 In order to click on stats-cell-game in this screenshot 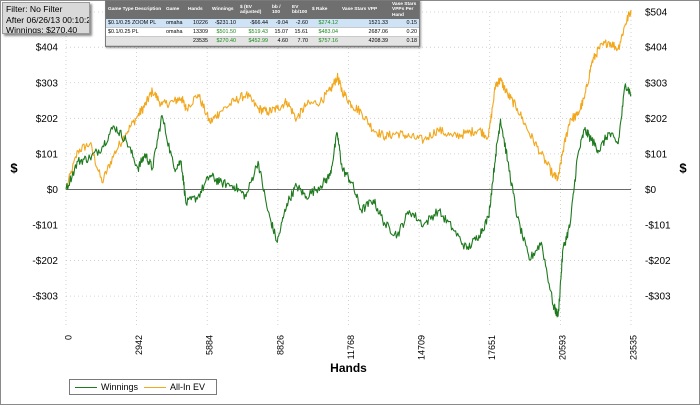, I will do `click(175, 41)`.